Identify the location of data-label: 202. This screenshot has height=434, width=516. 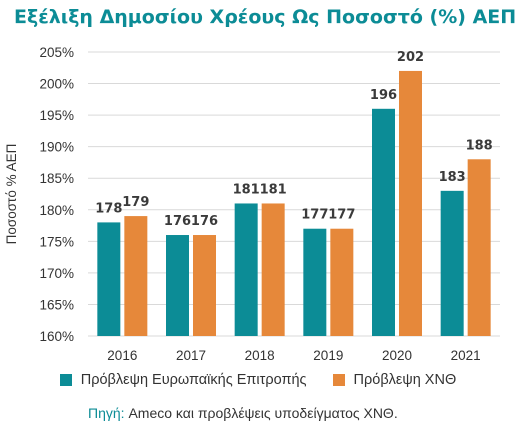
(410, 57).